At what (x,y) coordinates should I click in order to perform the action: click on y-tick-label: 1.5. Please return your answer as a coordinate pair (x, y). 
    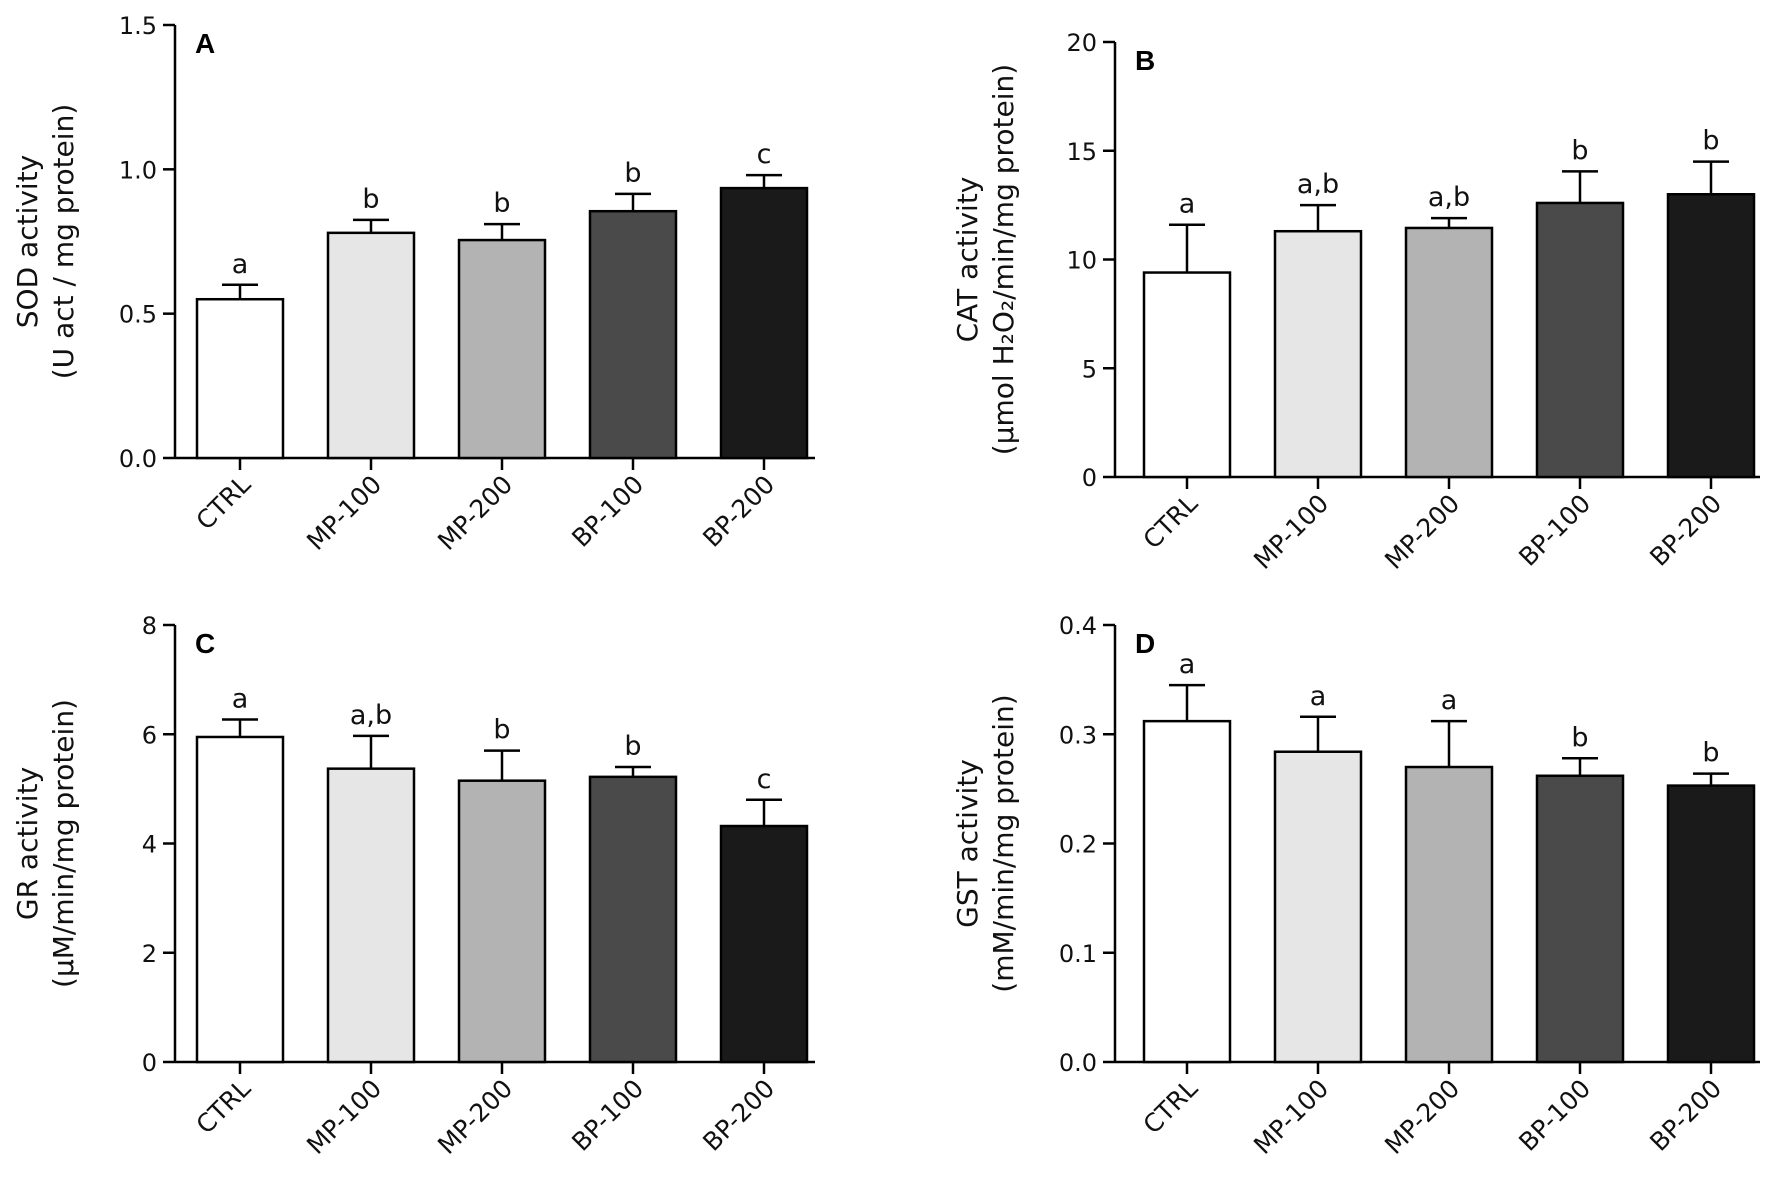
    Looking at the image, I should click on (138, 26).